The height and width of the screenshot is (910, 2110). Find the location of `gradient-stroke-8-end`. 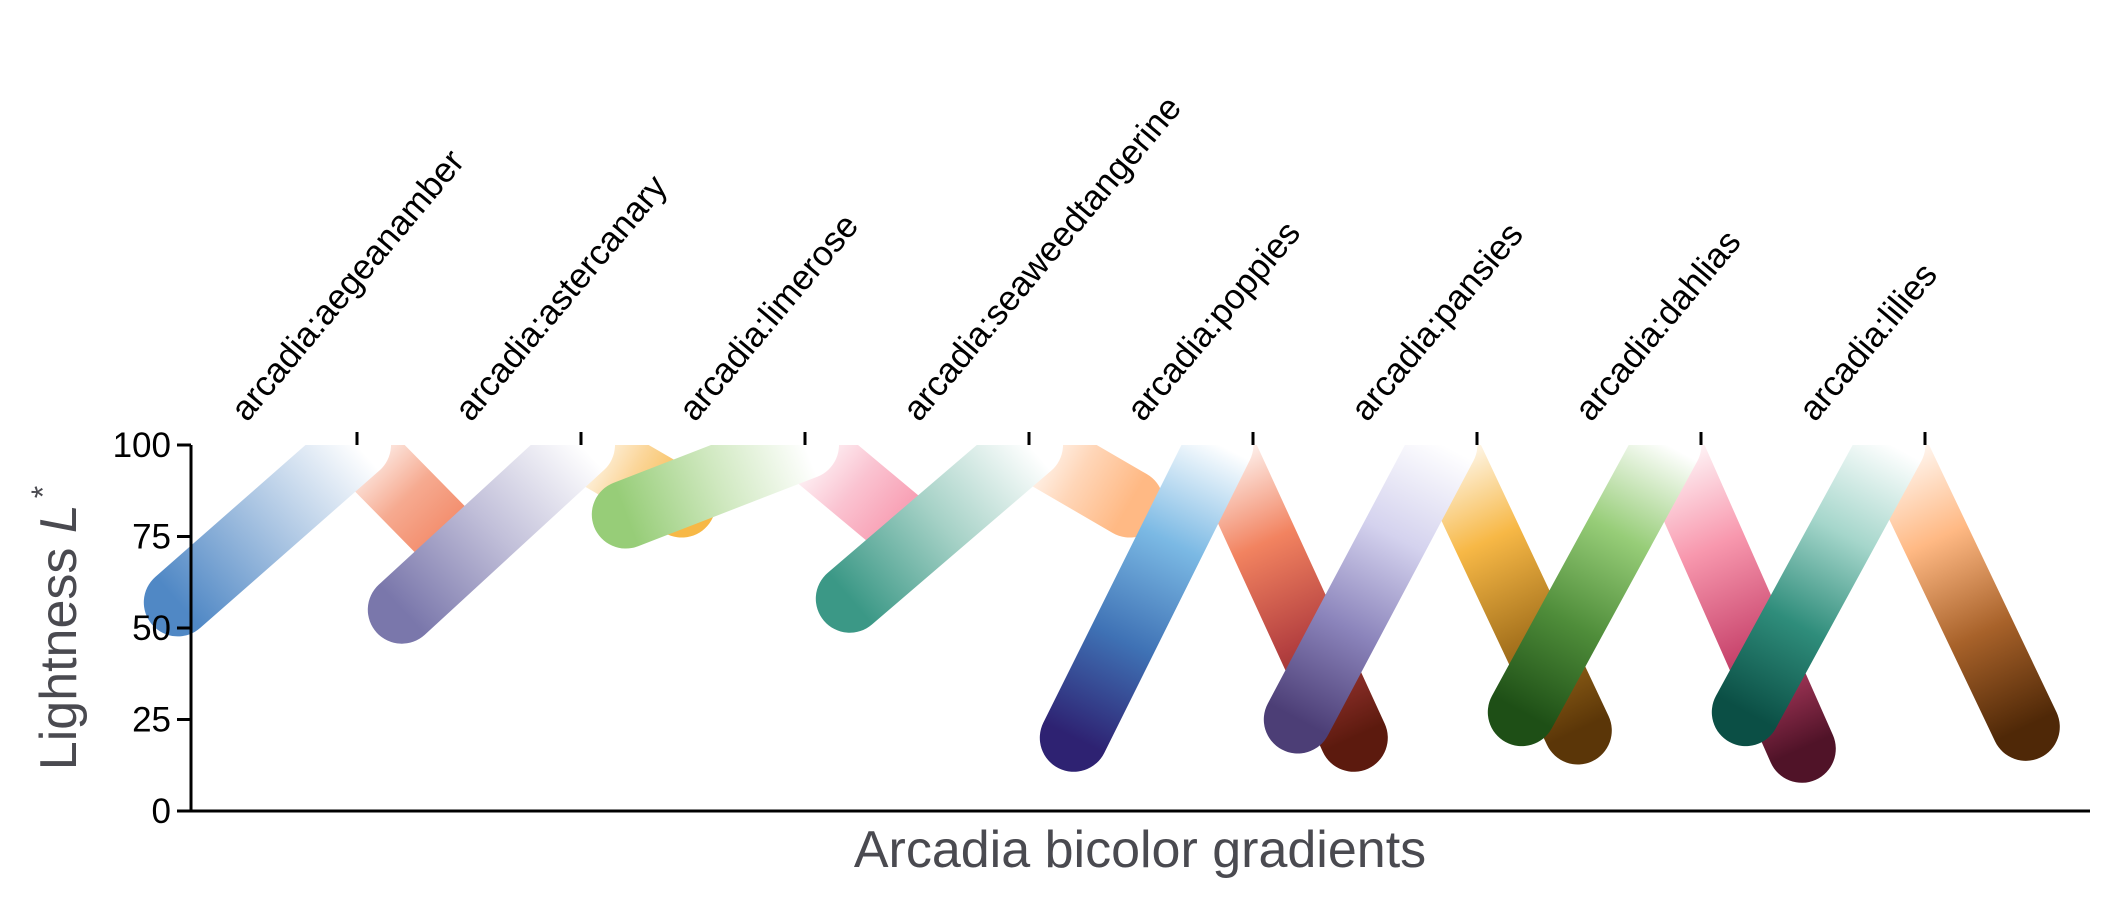

gradient-stroke-8-end is located at coordinates (1958, 603).